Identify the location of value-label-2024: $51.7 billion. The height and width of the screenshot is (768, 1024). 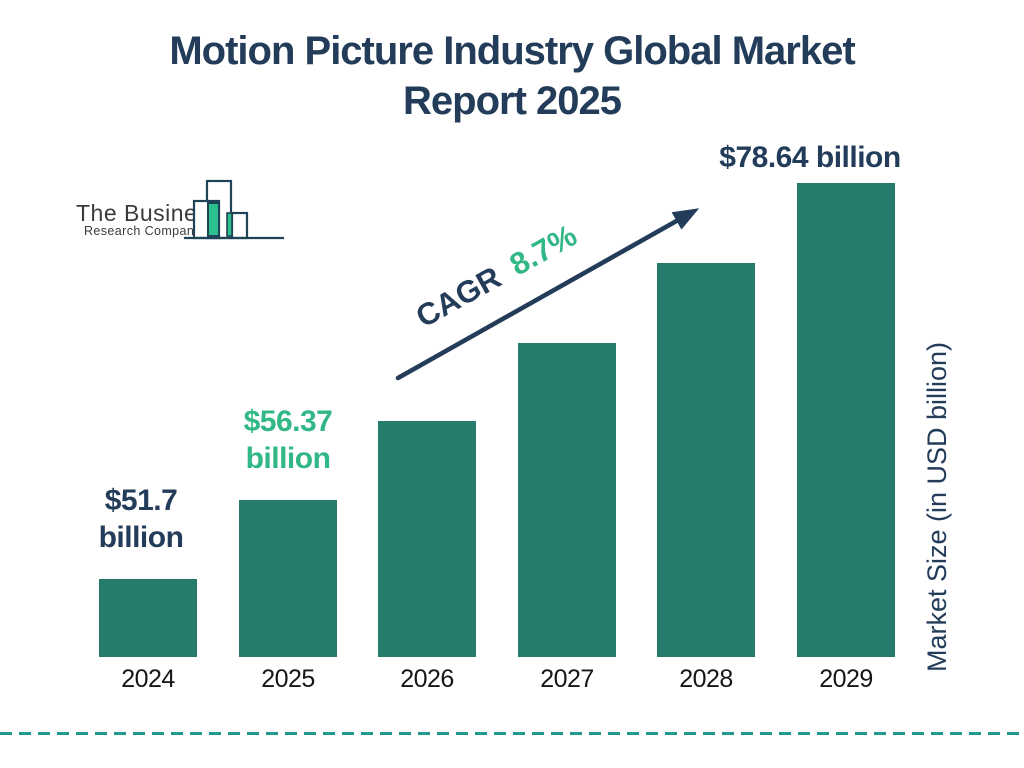
(141, 519).